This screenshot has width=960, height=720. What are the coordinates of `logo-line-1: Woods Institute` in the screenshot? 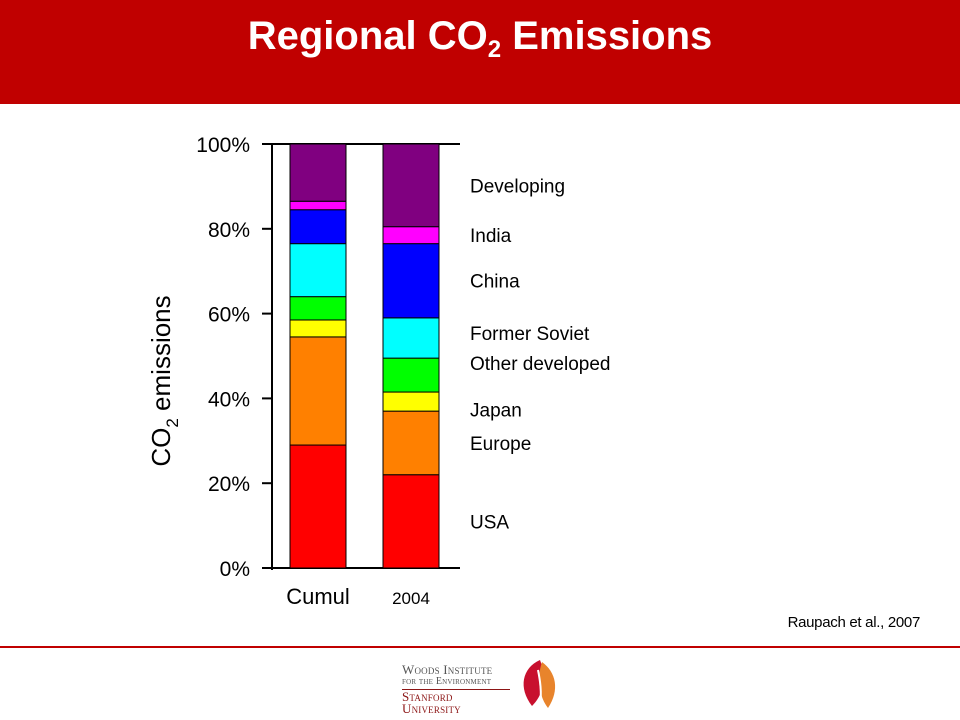 It's located at (447, 669).